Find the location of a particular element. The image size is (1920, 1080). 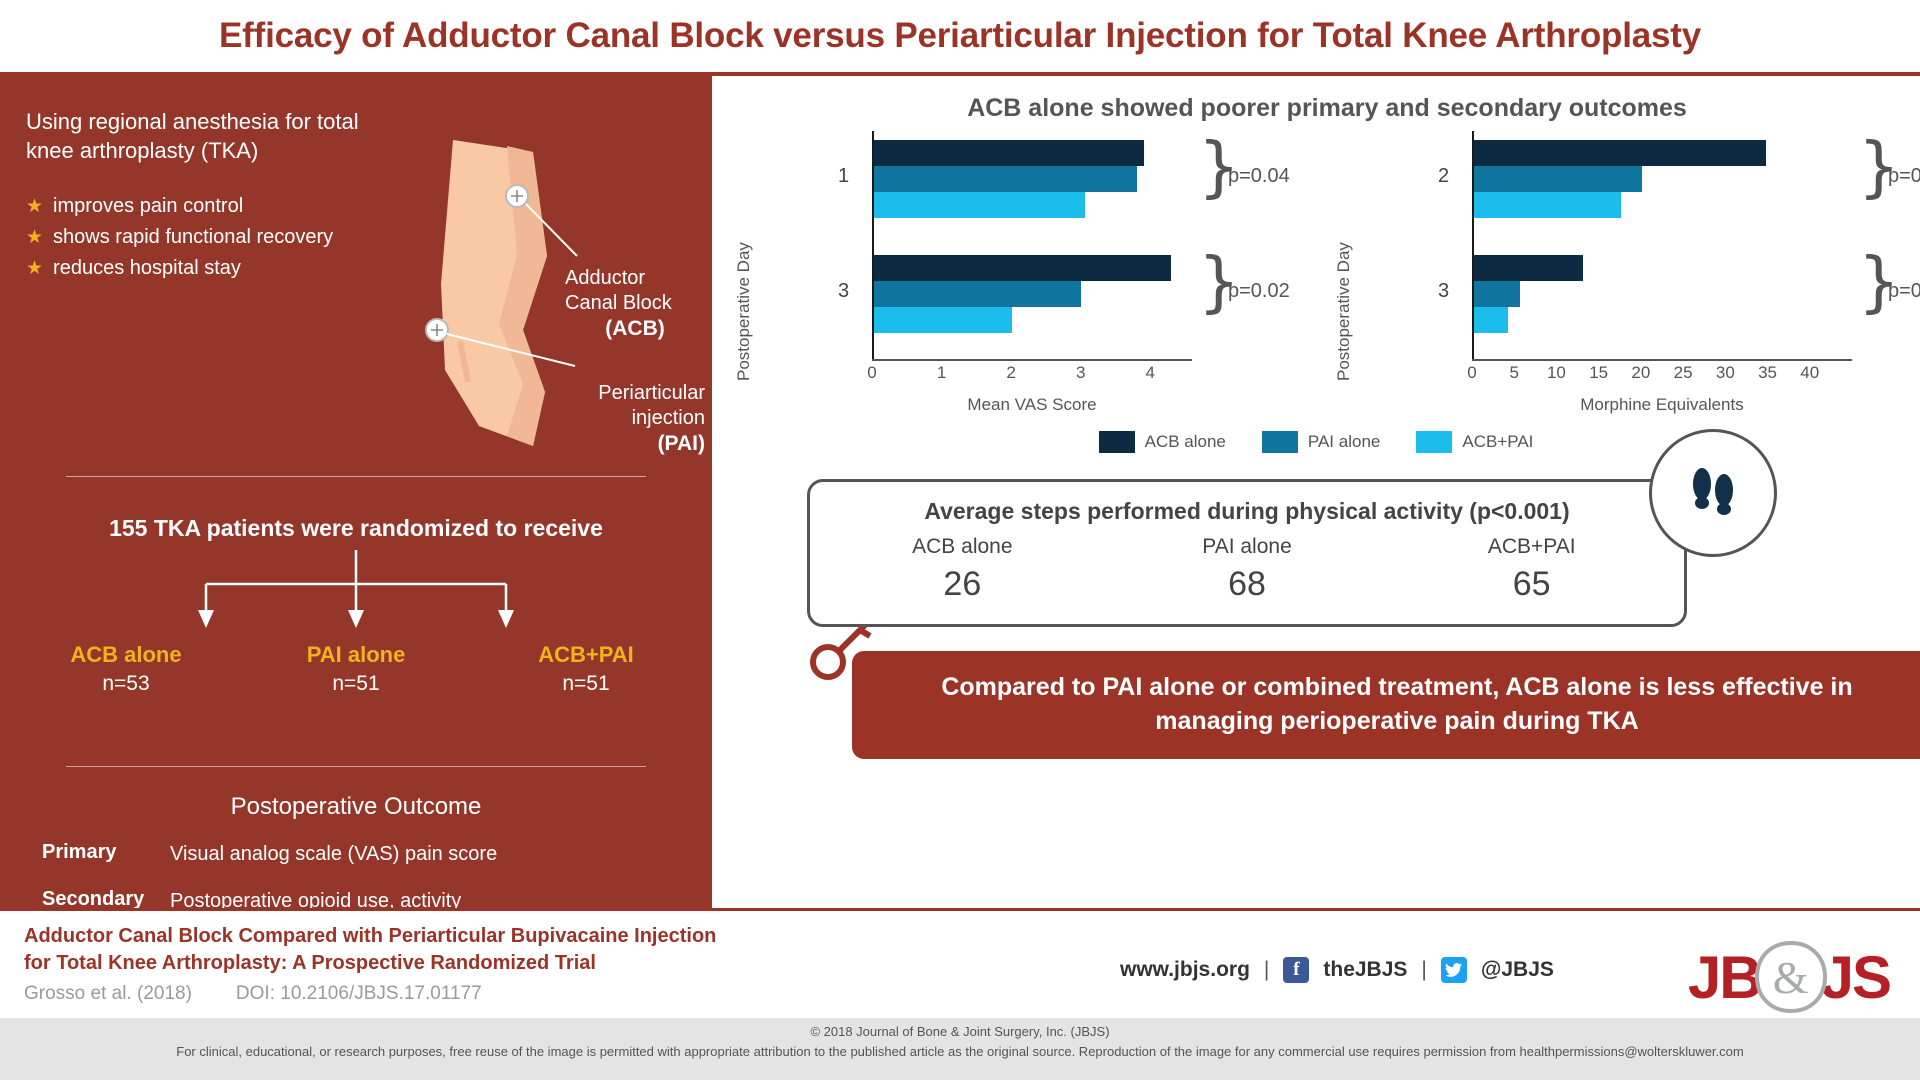

twitter-handle: @JBJS is located at coordinates (1517, 969).